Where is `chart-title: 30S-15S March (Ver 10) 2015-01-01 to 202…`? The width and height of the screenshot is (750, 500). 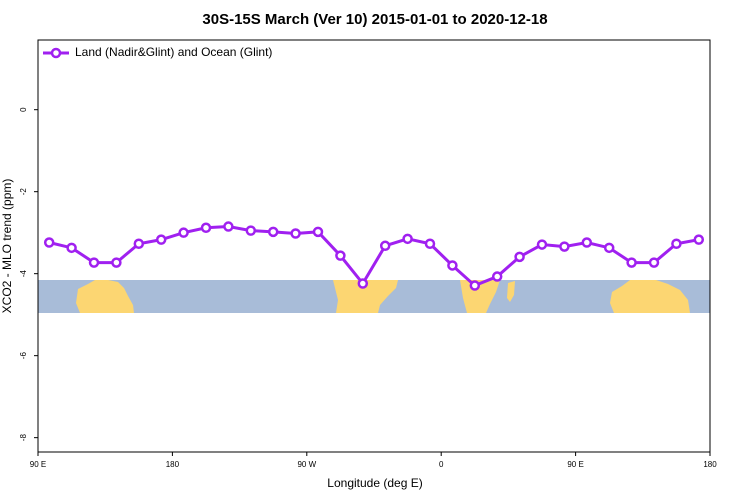 chart-title: 30S-15S March (Ver 10) 2015-01-01 to 202… is located at coordinates (374, 19).